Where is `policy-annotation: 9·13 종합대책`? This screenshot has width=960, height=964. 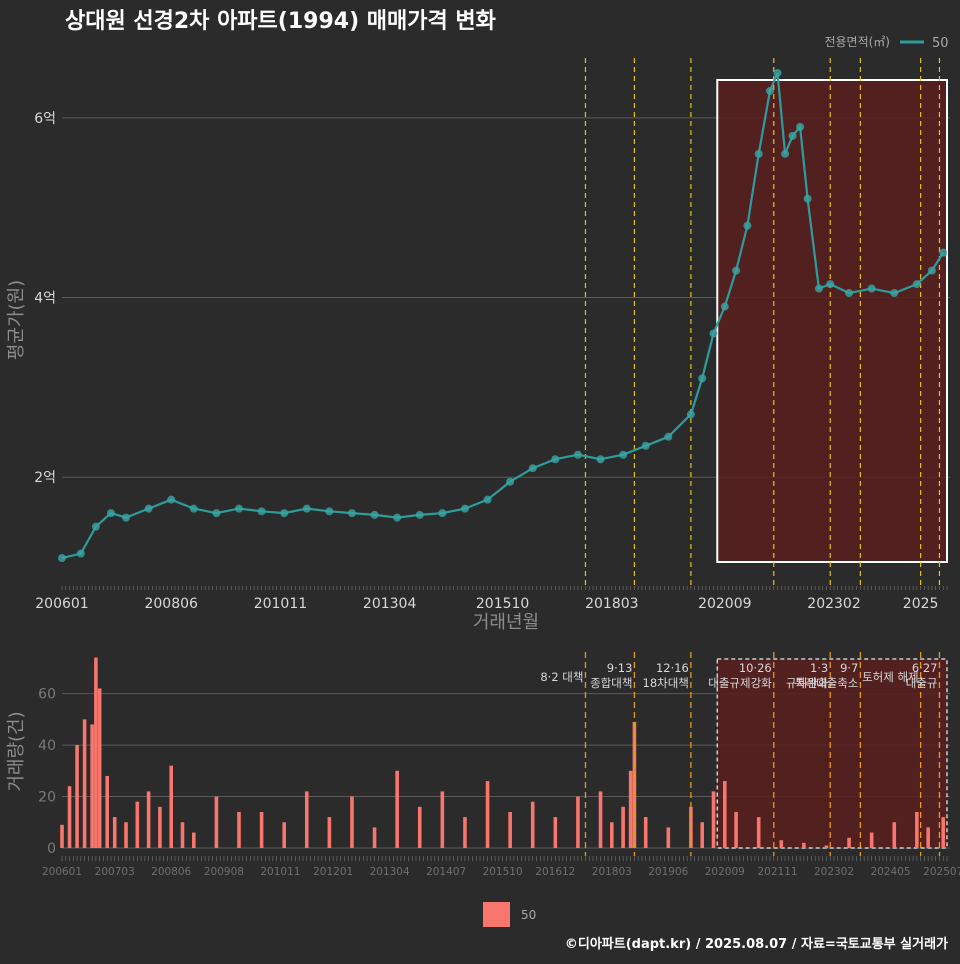 policy-annotation: 9·13 종합대책 is located at coordinates (611, 675).